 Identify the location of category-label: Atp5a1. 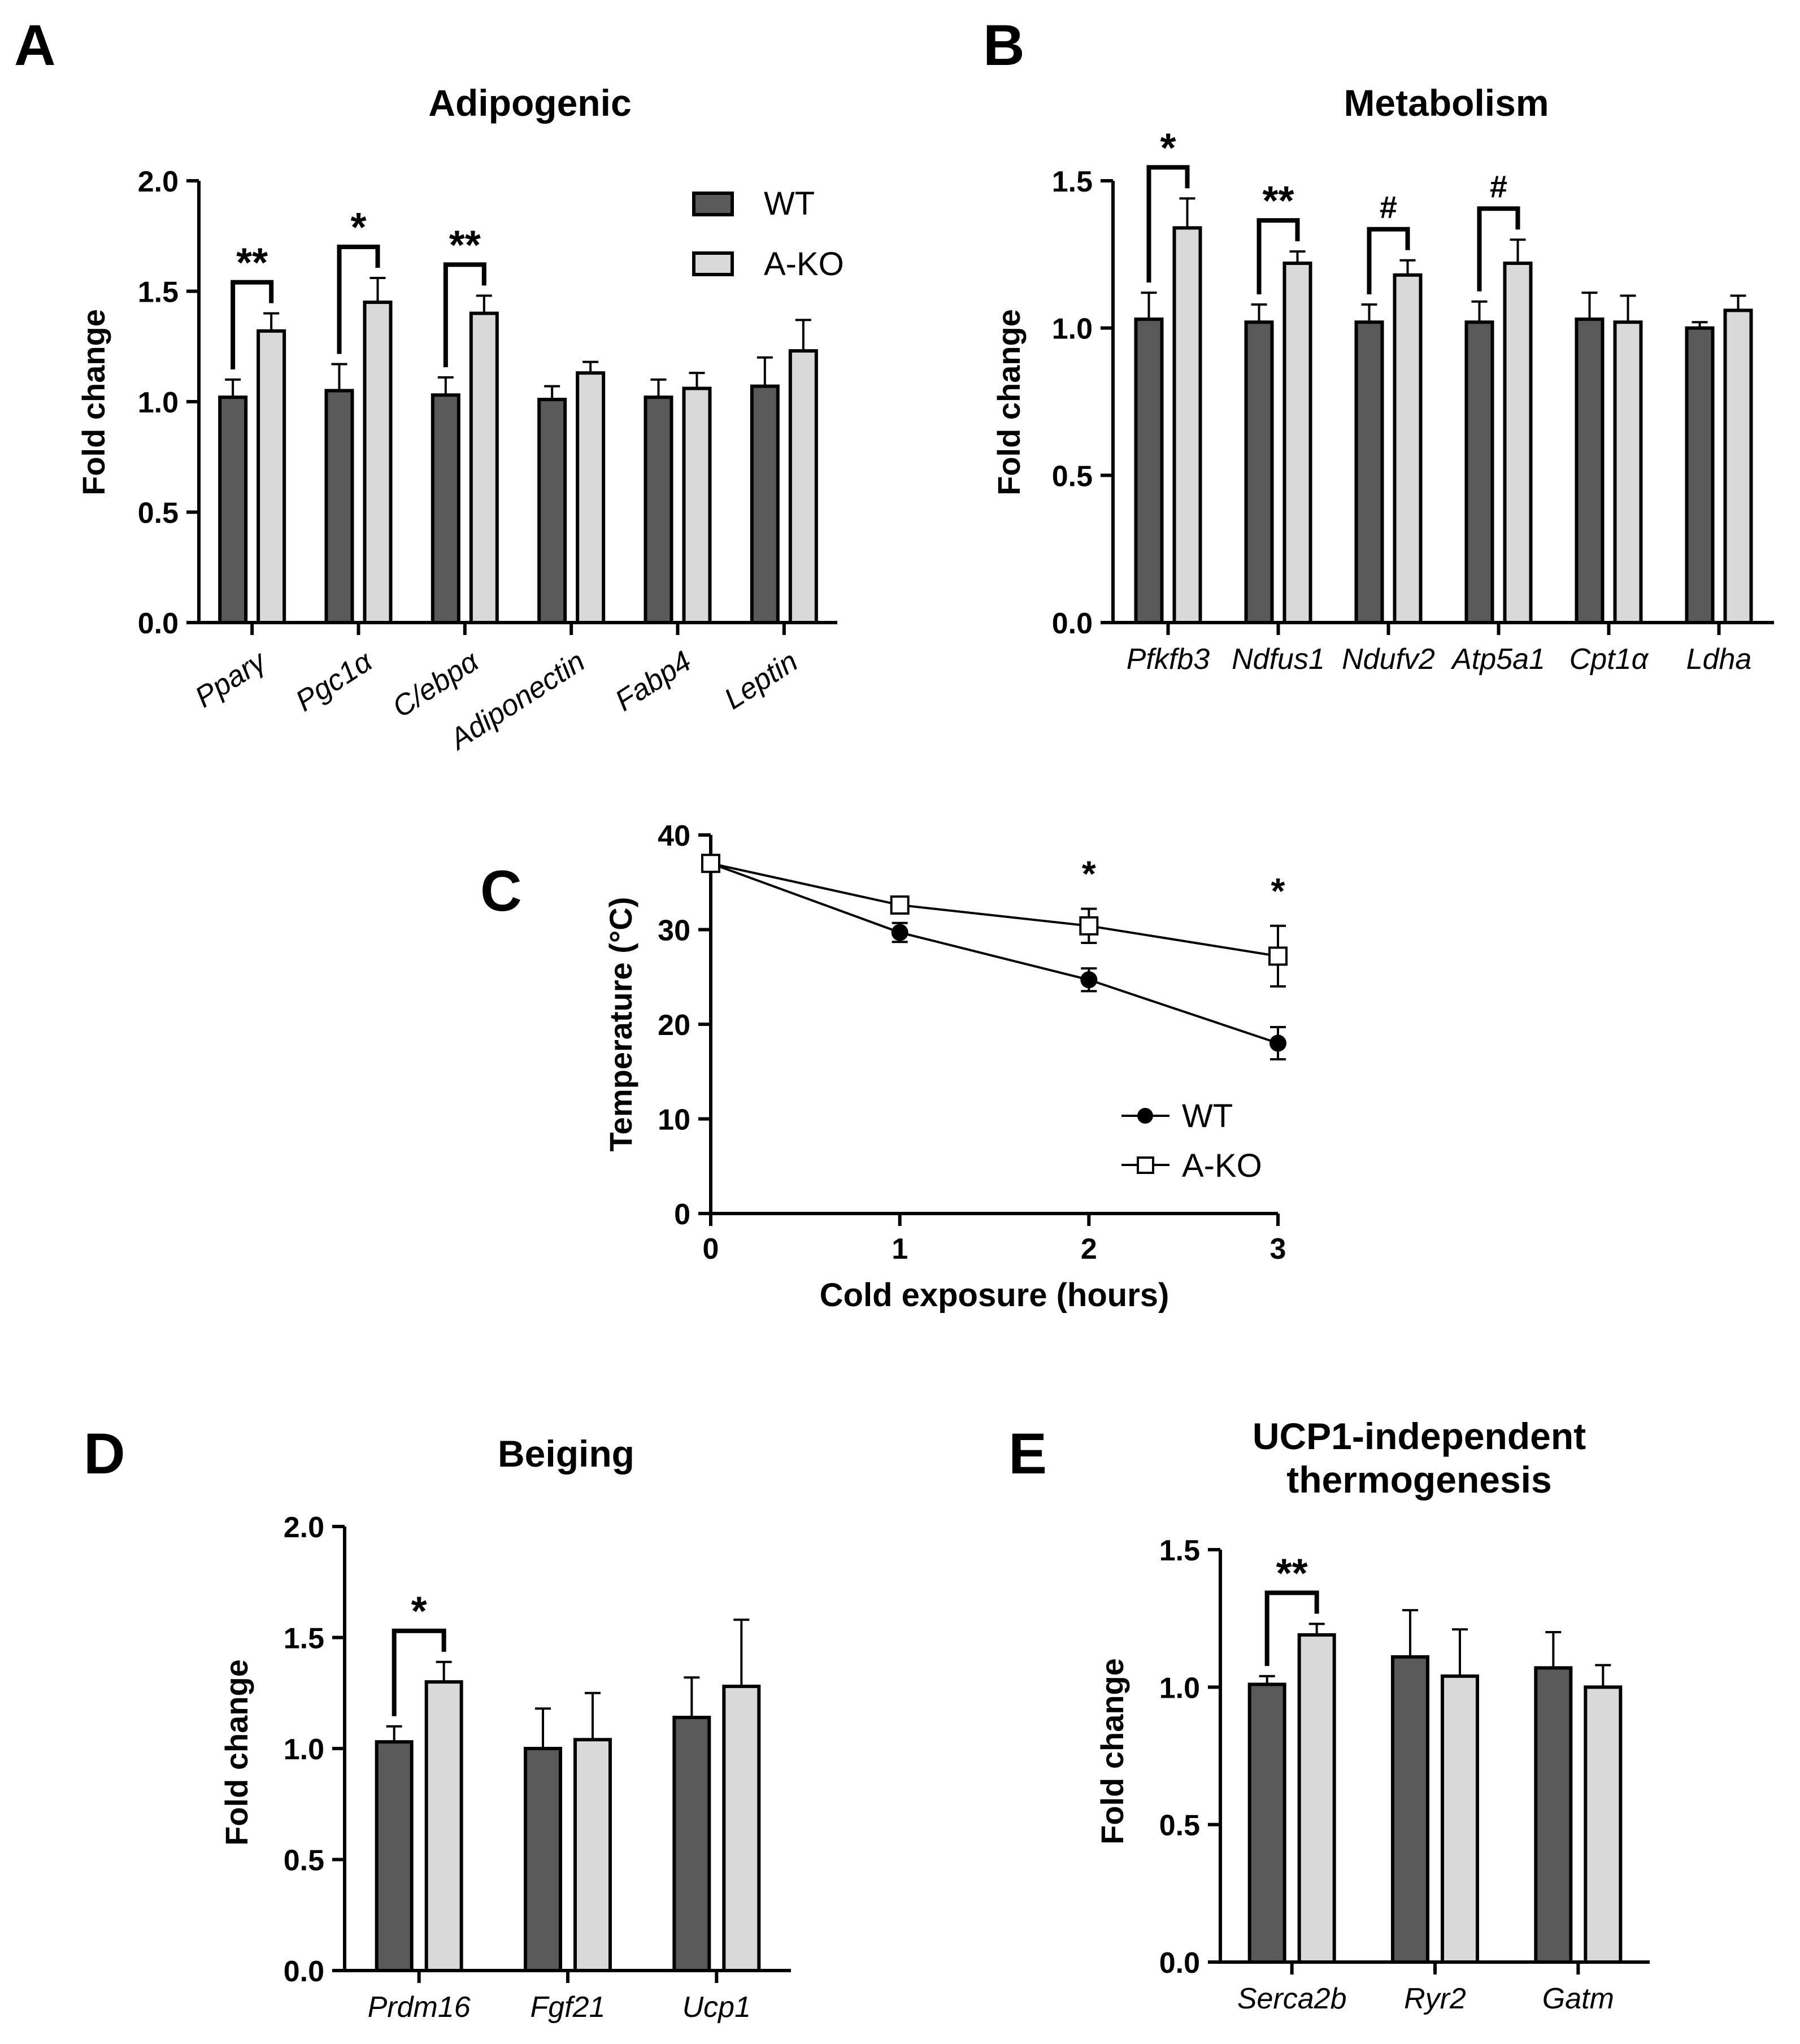
(1497, 659).